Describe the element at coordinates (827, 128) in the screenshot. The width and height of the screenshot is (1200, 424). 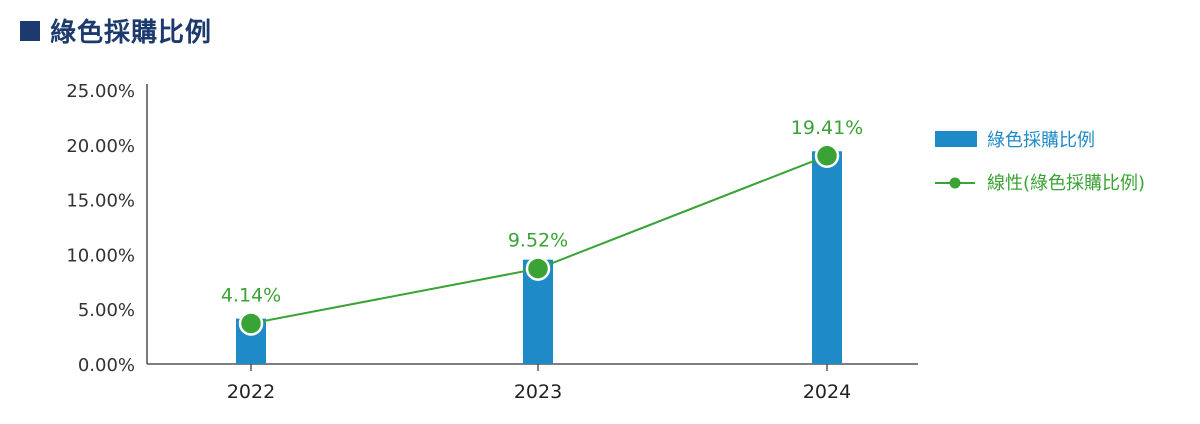
I see `data-label: 19.41%` at that location.